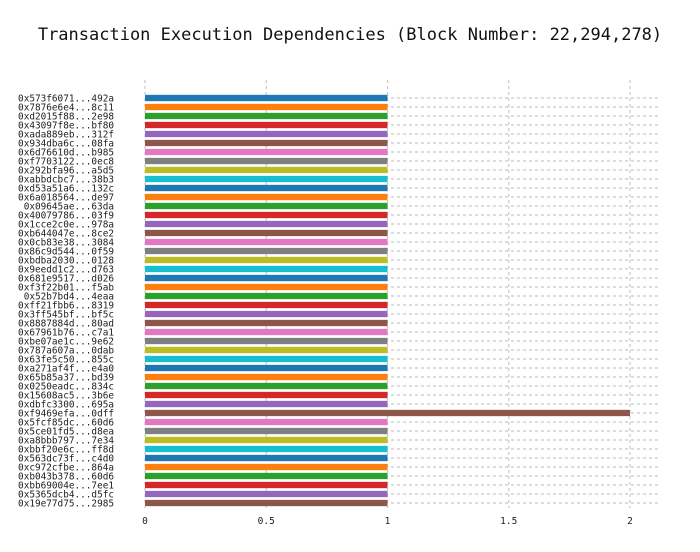 The width and height of the screenshot is (700, 552). What do you see at coordinates (66, 107) in the screenshot?
I see `y-tick-label: 0x7876e6e4...8c11` at bounding box center [66, 107].